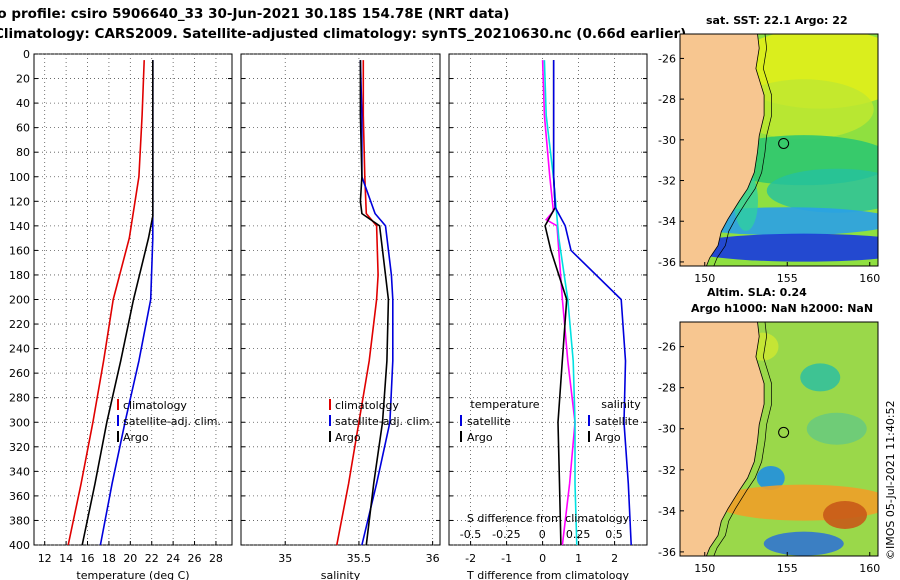  What do you see at coordinates (130, 558) in the screenshot?
I see `x-tick-label: 20` at bounding box center [130, 558].